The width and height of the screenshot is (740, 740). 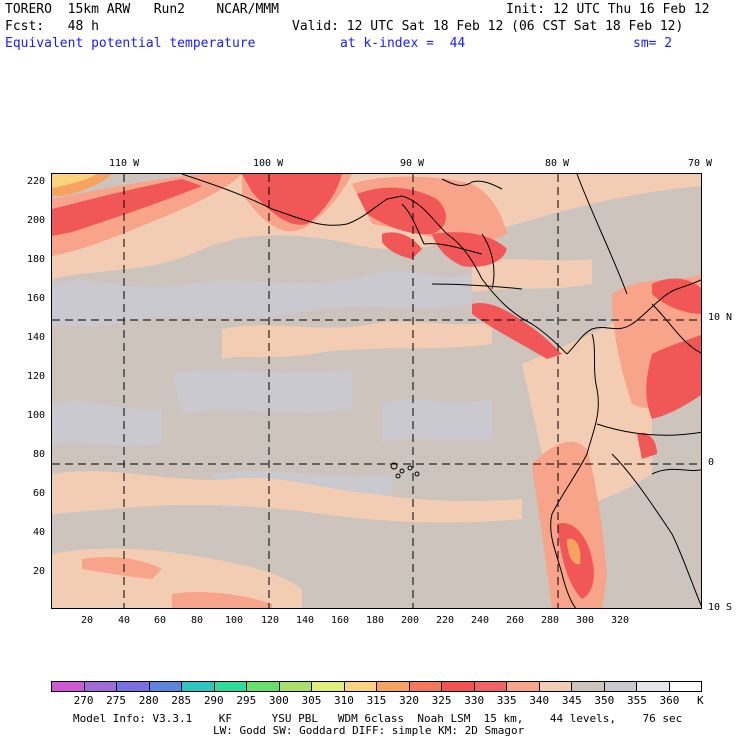 I want to click on colorbar-label: 345, so click(x=571, y=700).